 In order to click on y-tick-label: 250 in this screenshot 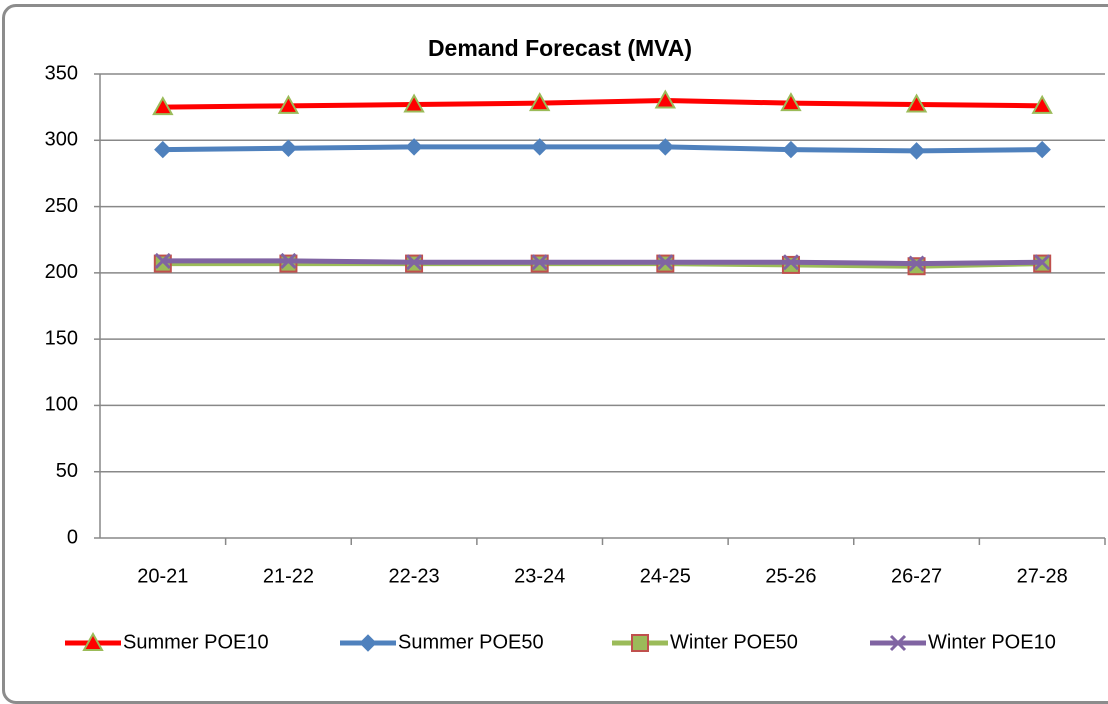, I will do `click(61, 206)`.